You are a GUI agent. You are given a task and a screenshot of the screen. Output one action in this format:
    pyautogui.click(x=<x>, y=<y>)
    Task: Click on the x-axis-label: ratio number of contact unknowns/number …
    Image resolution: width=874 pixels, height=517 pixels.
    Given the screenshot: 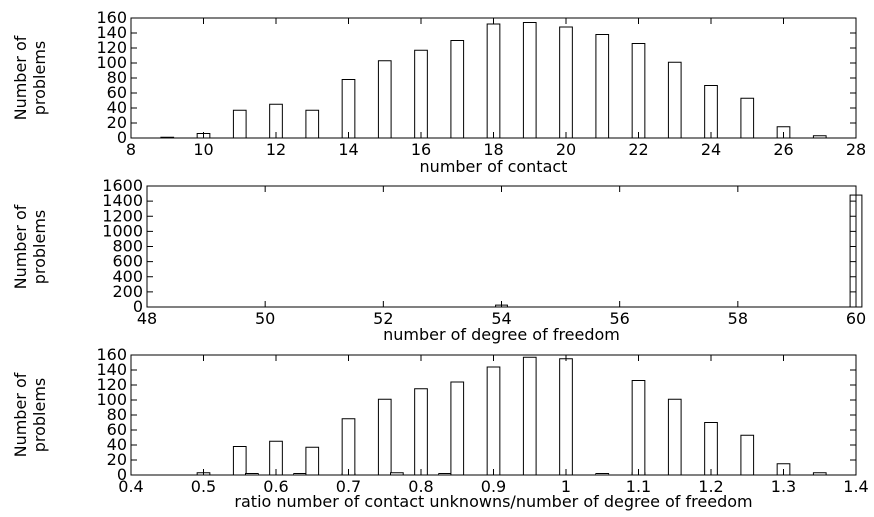 What is the action you would take?
    pyautogui.click(x=493, y=501)
    